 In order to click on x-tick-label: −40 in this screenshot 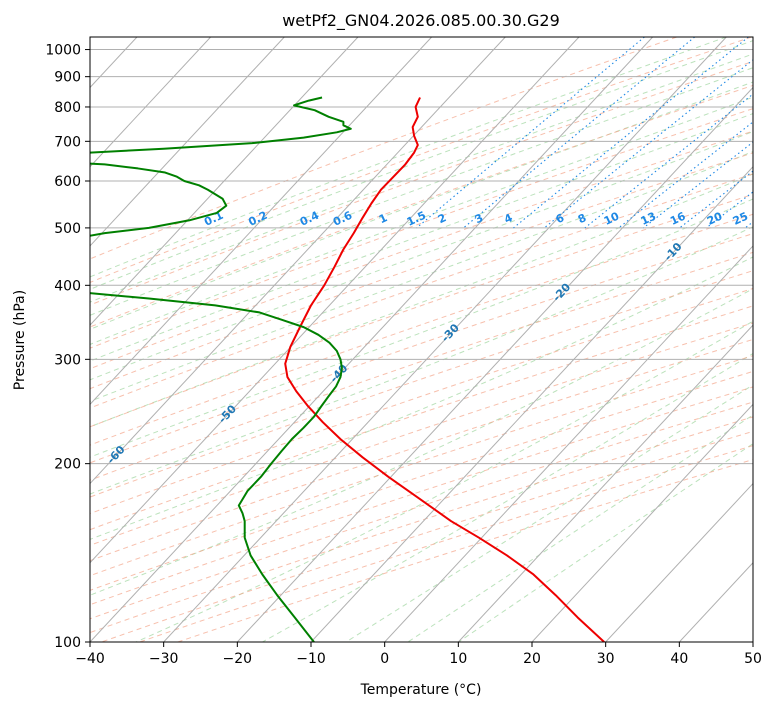, I will do `click(90, 659)`.